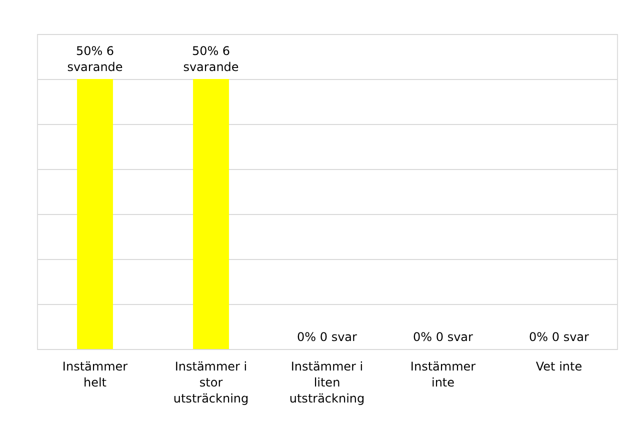  What do you see at coordinates (211, 383) in the screenshot?
I see `x-tick-label: Instämmer i stor utsträckning` at bounding box center [211, 383].